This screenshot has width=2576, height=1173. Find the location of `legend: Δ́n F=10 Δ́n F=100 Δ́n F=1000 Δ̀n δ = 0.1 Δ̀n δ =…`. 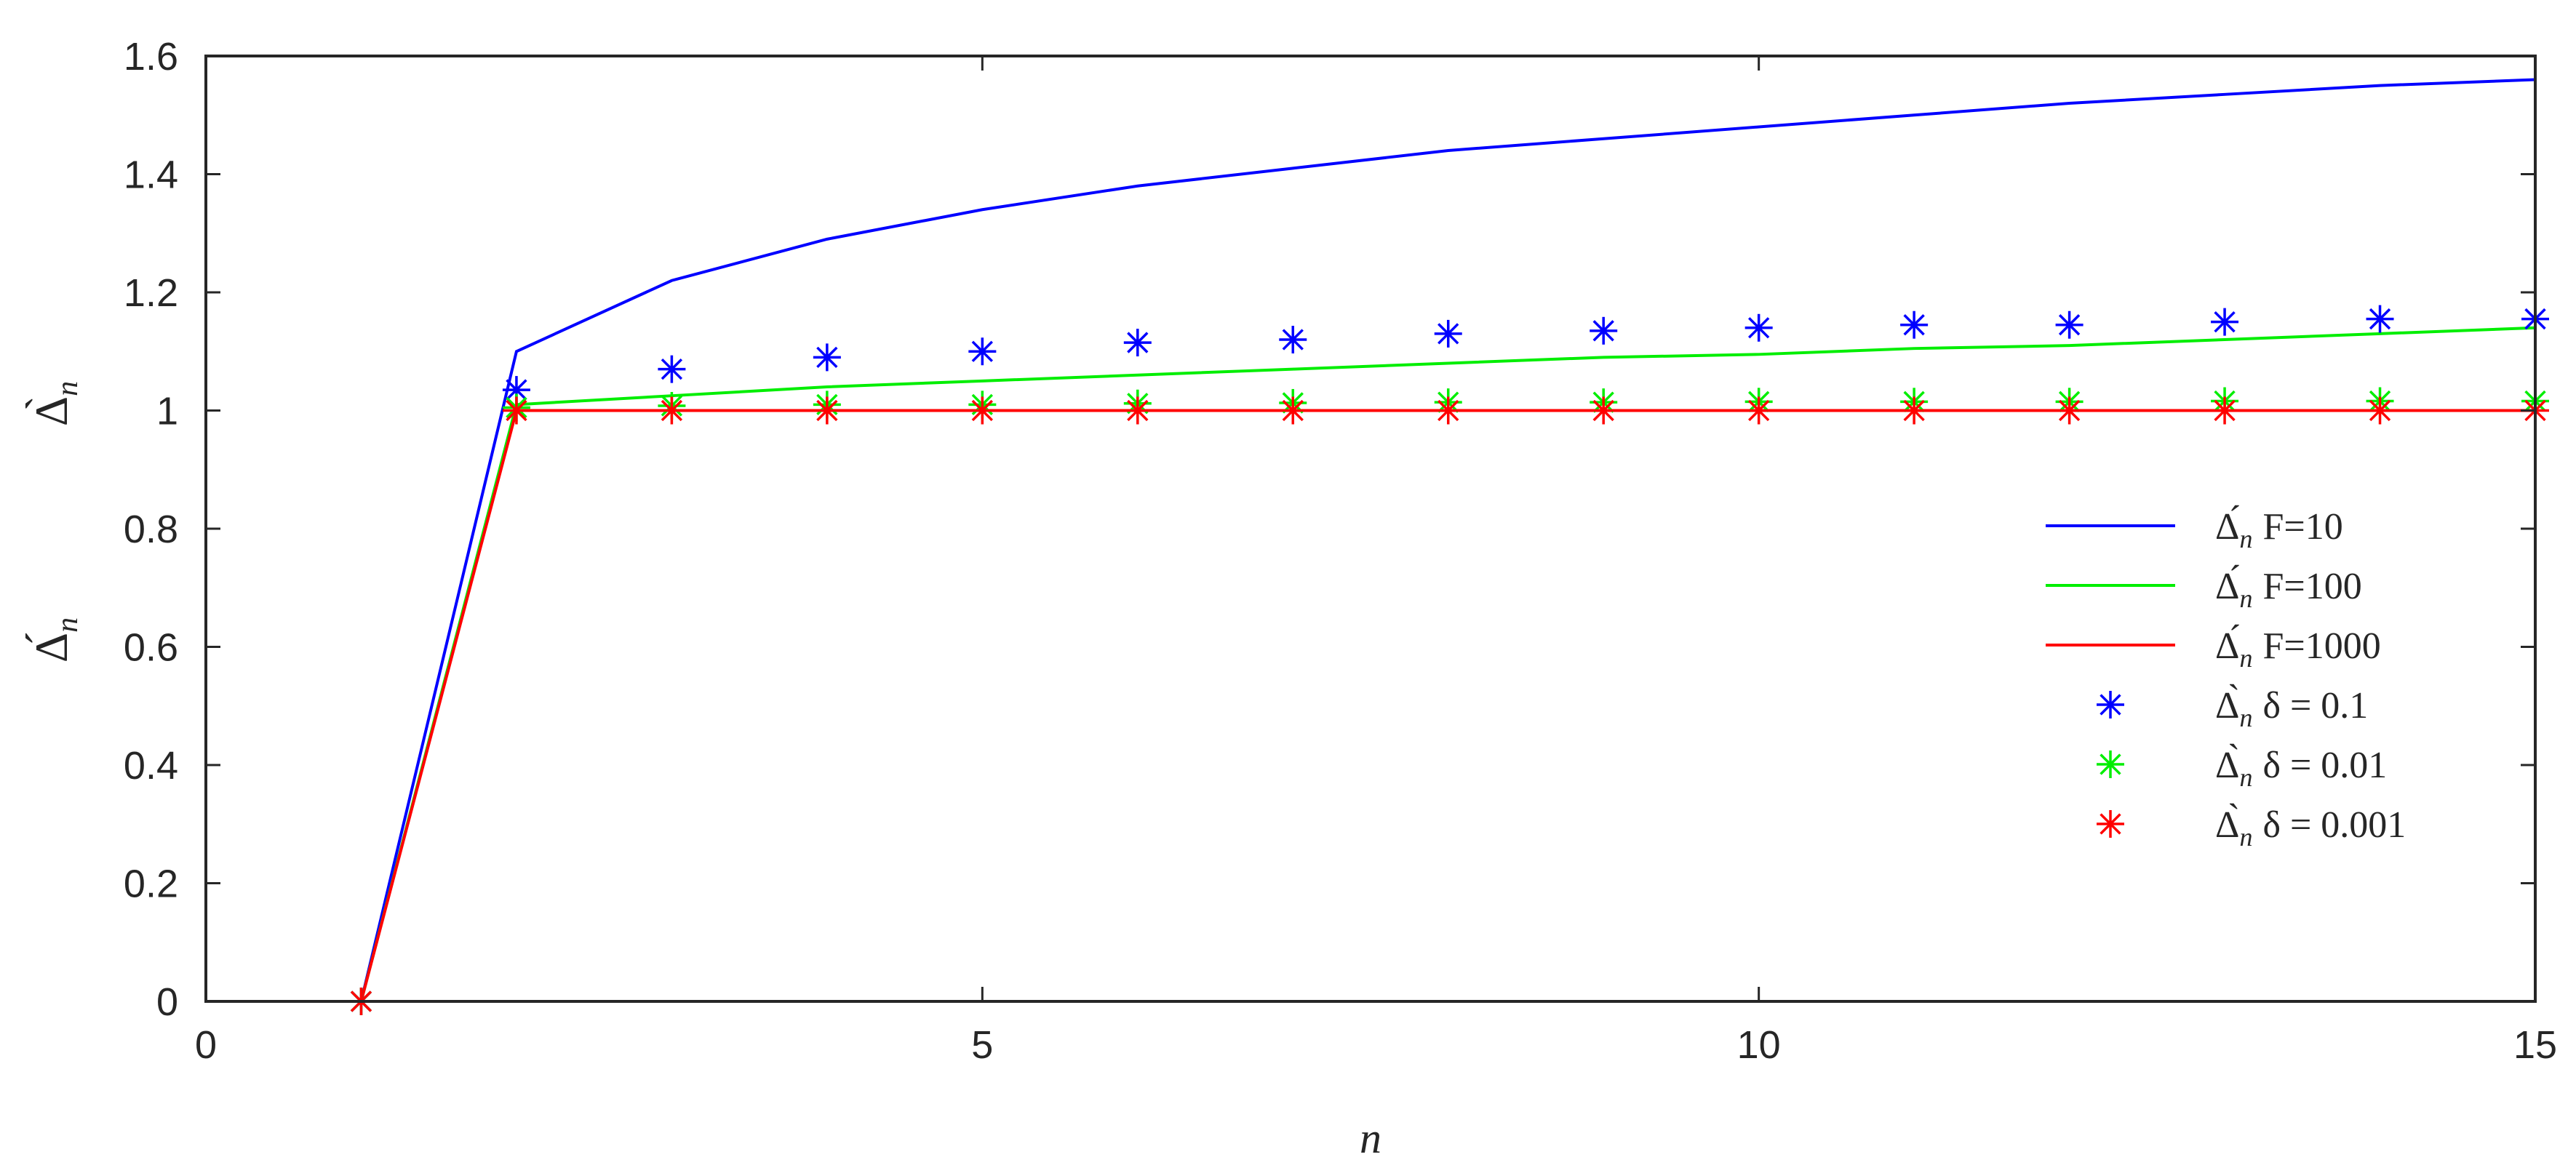

legend: Δ́n F=10 Δ́n F=100 Δ́n F=1000 Δ̀n δ = 0.1 Δ̀n δ =… is located at coordinates (2226, 678).